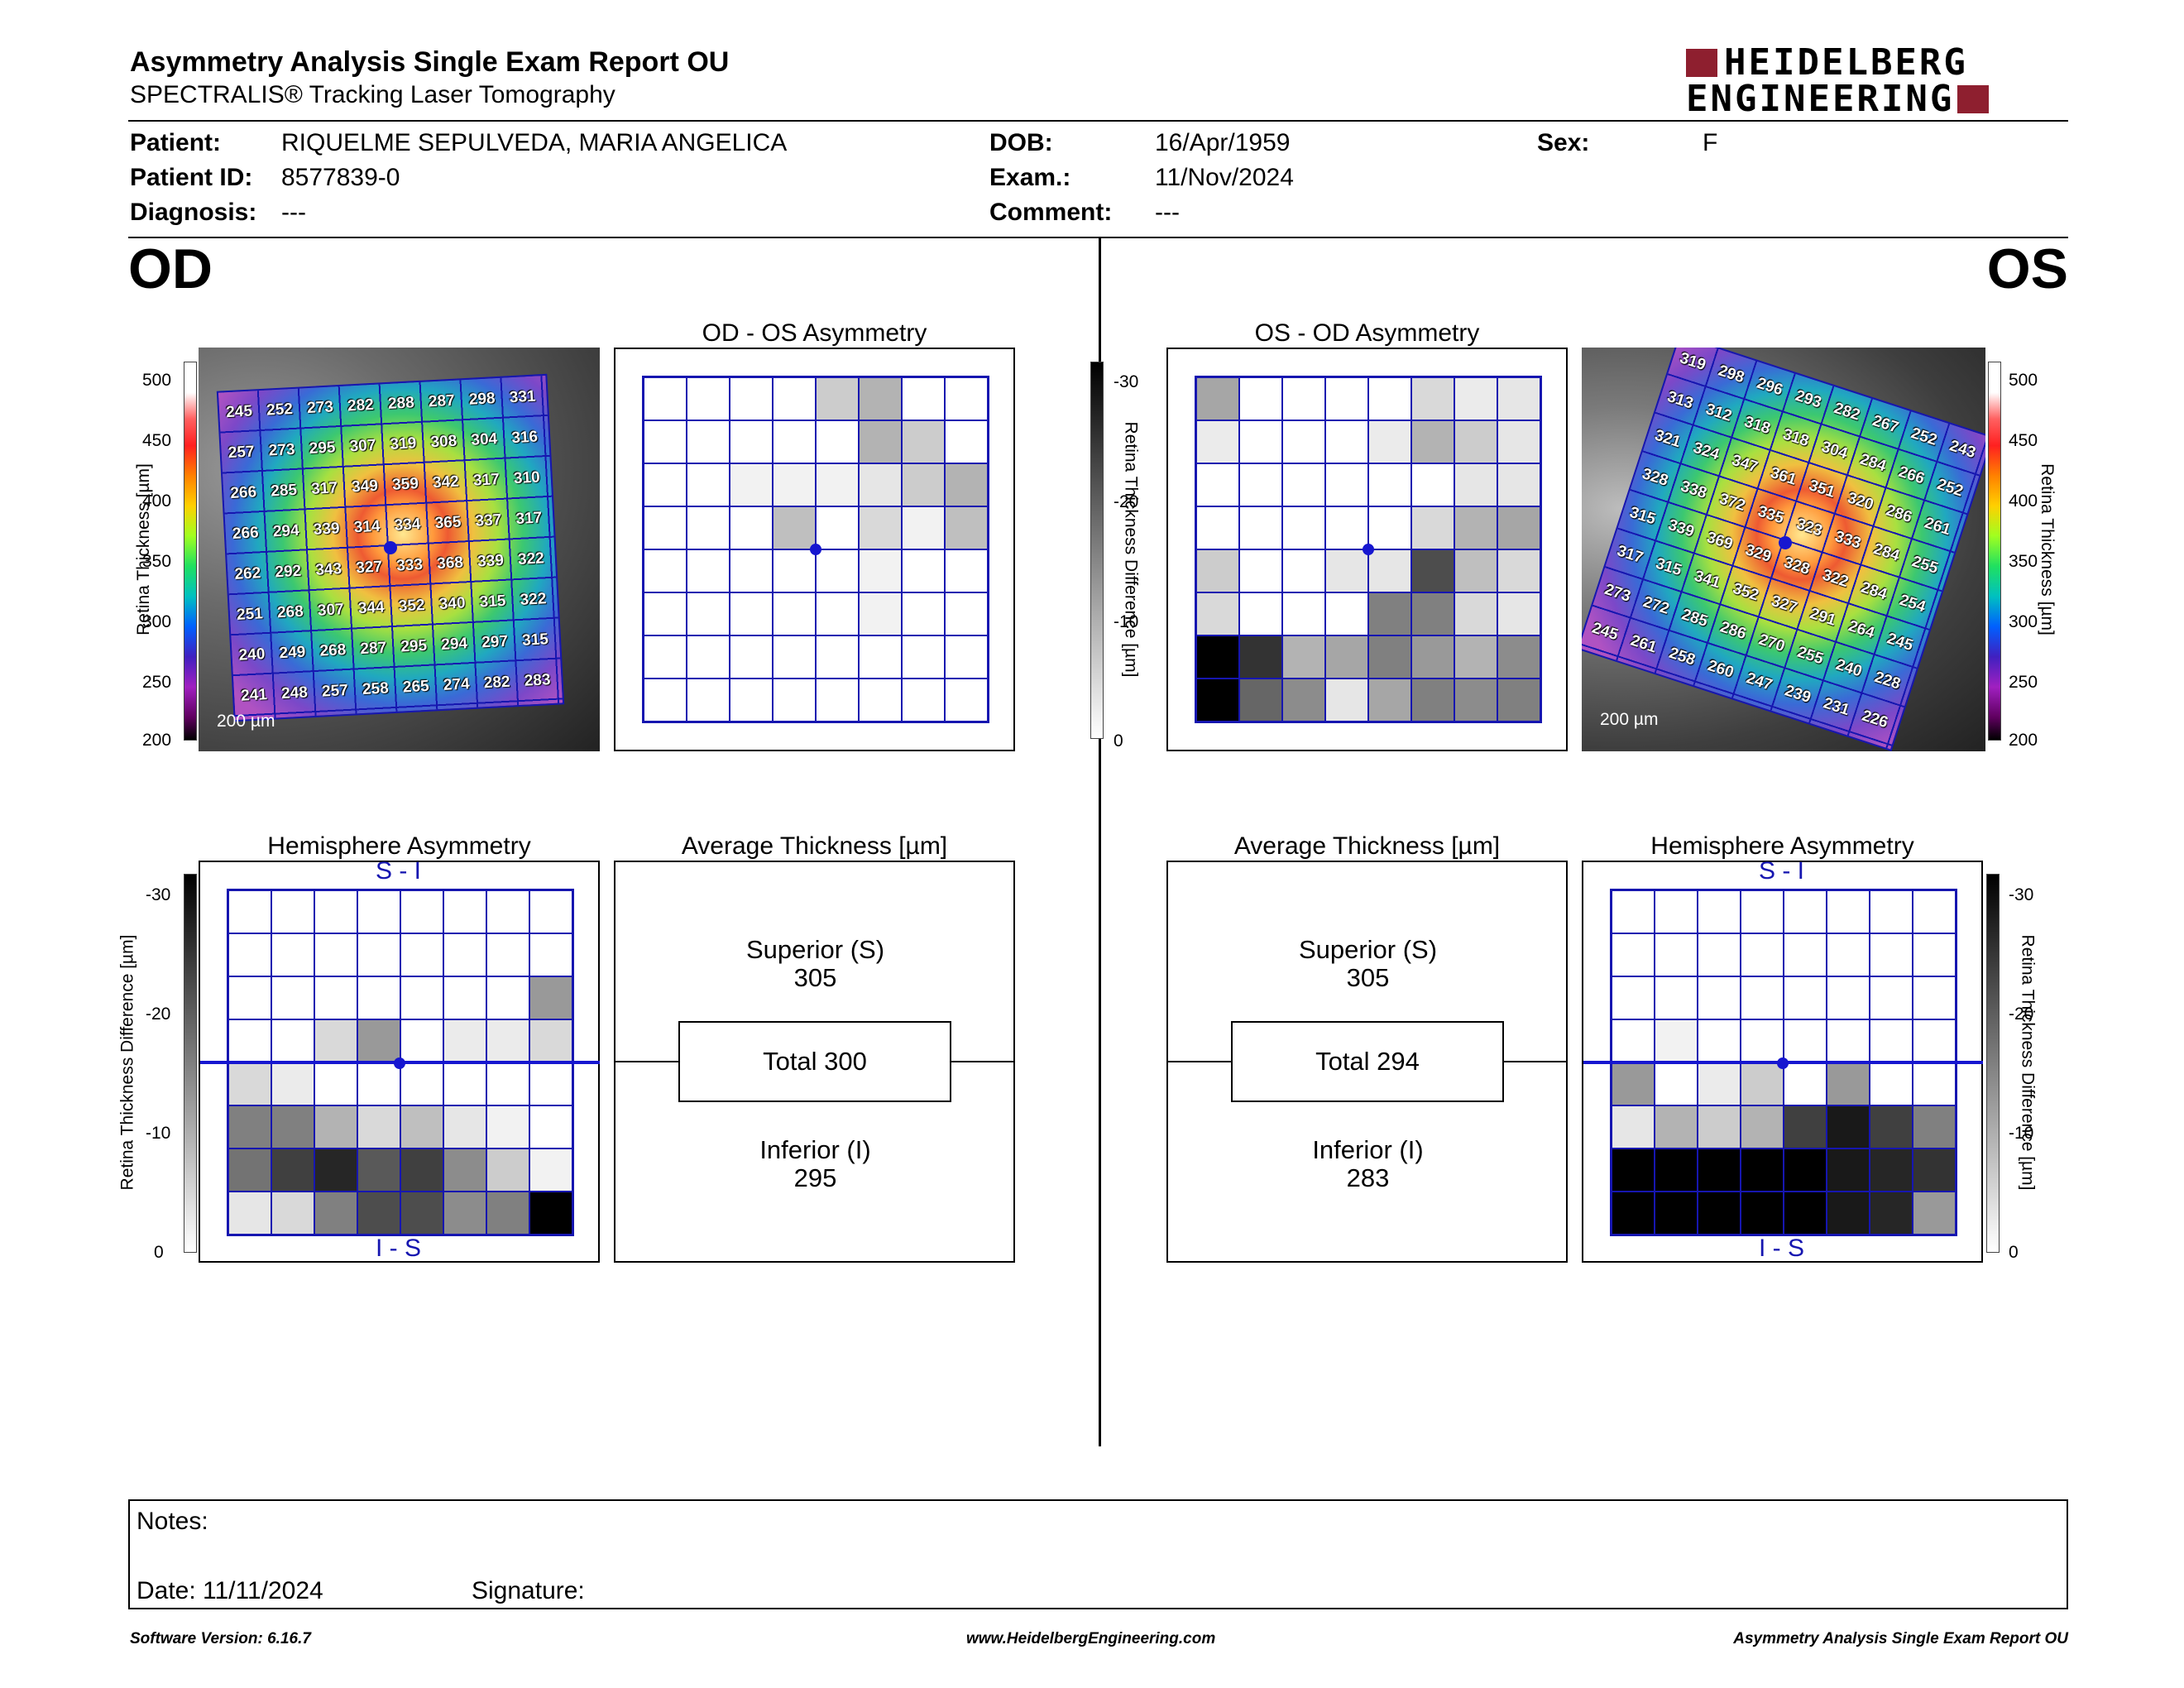 Image resolution: width=2184 pixels, height=1688 pixels. Describe the element at coordinates (538, 680) in the screenshot. I see `thickness-value: 283` at that location.